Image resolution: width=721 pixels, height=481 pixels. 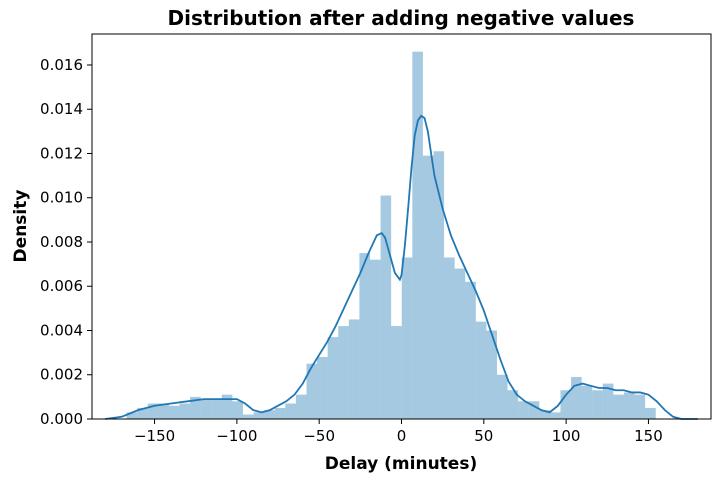 I want to click on x-axis-ticks: −150 −100 −50 0 50 100 150, so click(x=398, y=432).